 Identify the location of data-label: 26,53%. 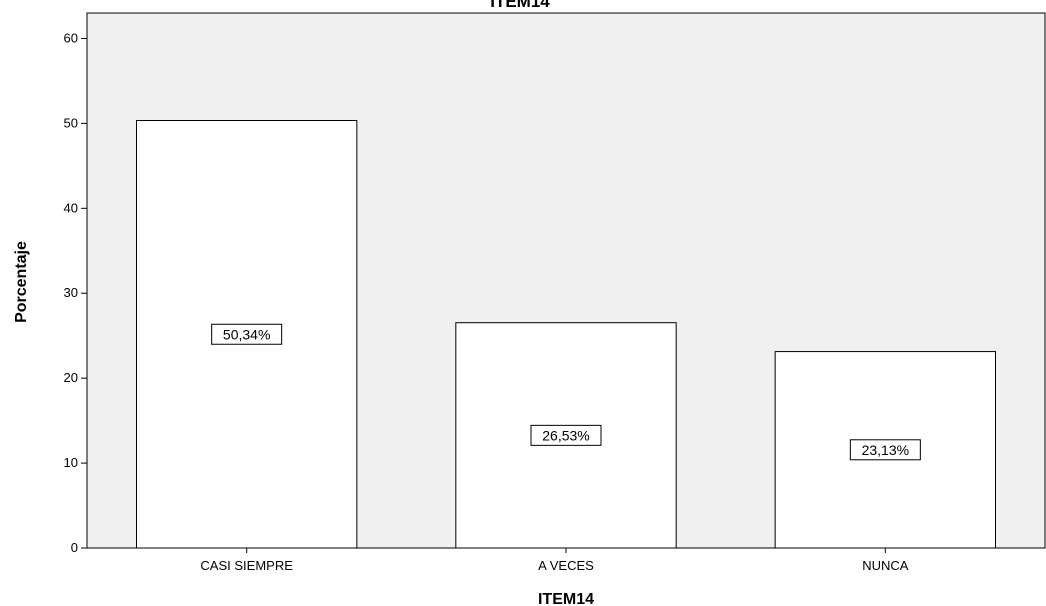
(565, 435).